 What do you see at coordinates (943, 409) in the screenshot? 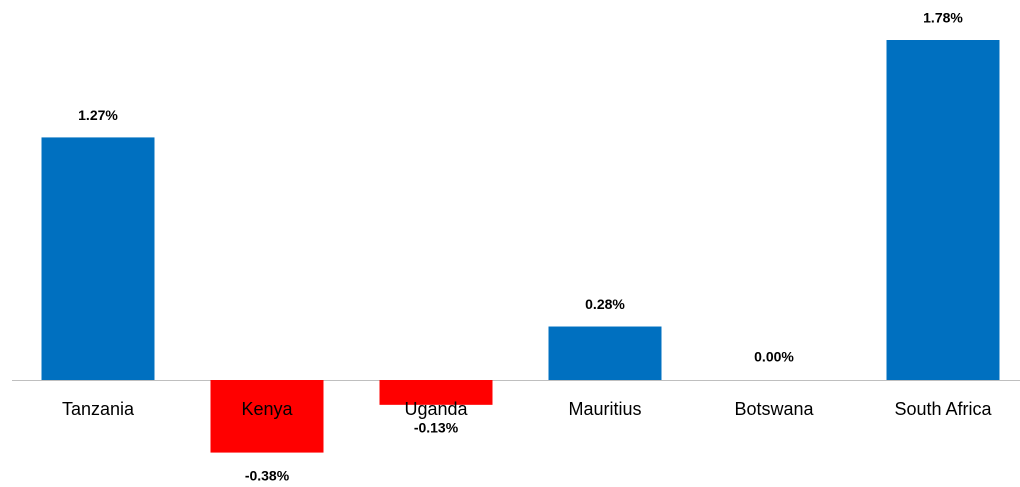
I see `x-tick-label: South Africa` at bounding box center [943, 409].